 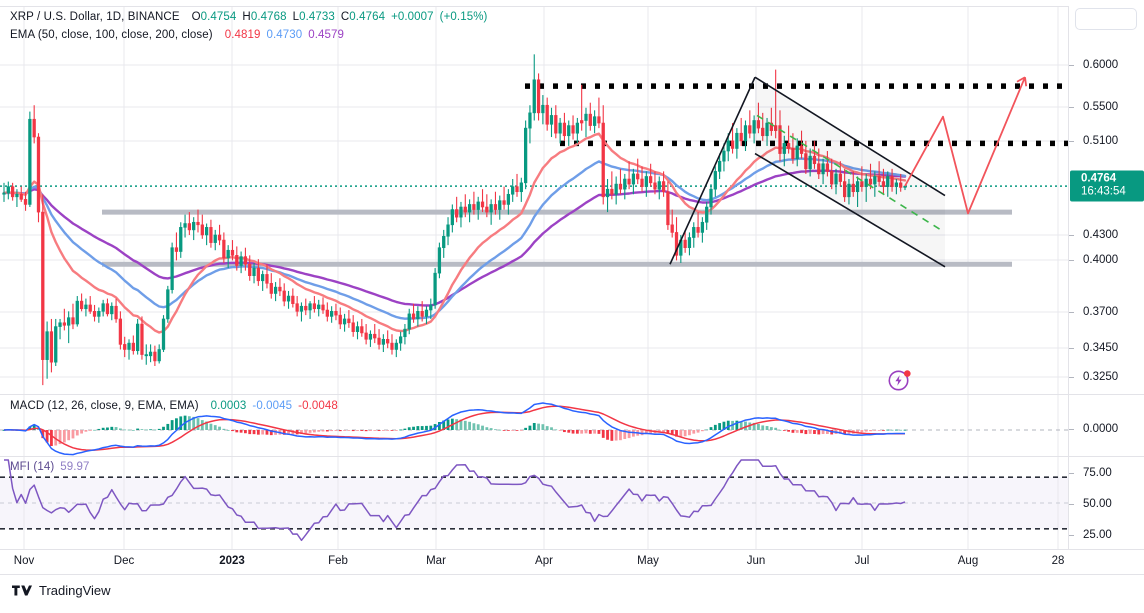 I want to click on tradingview-logo: TradingView, so click(x=61, y=590).